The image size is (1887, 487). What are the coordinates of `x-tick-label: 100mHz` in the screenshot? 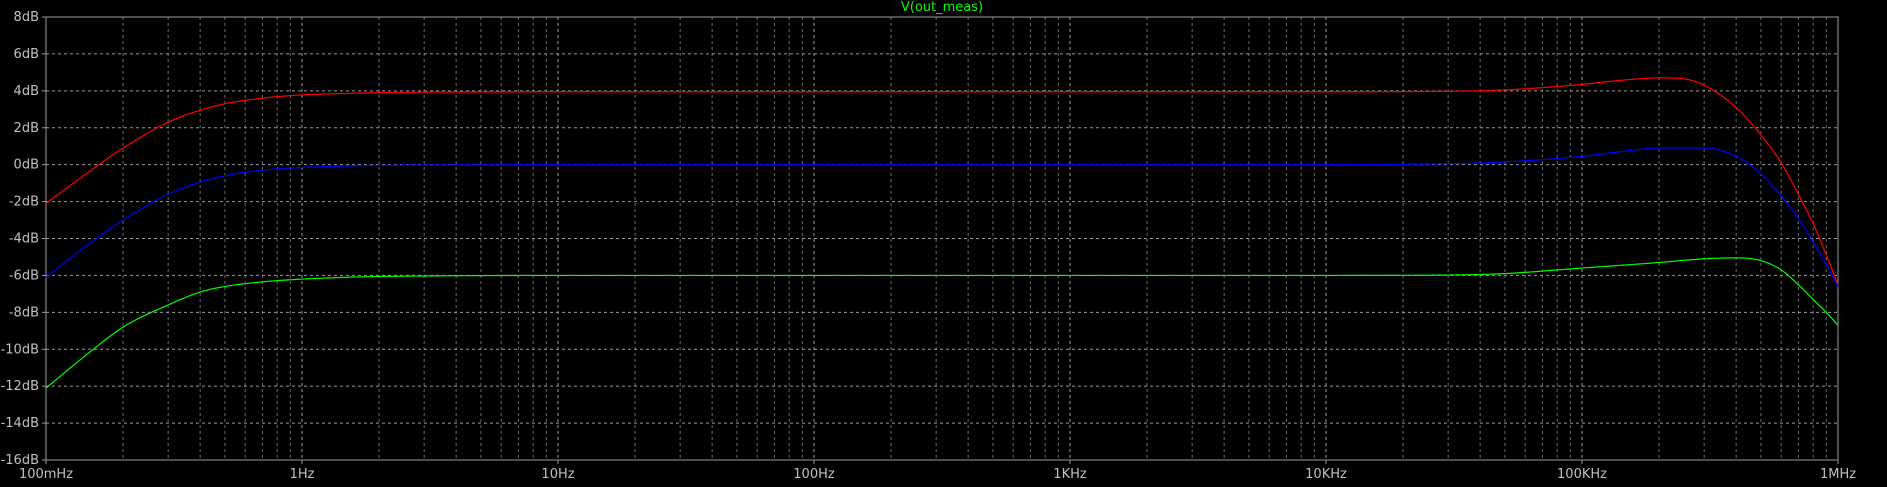 It's located at (46, 474).